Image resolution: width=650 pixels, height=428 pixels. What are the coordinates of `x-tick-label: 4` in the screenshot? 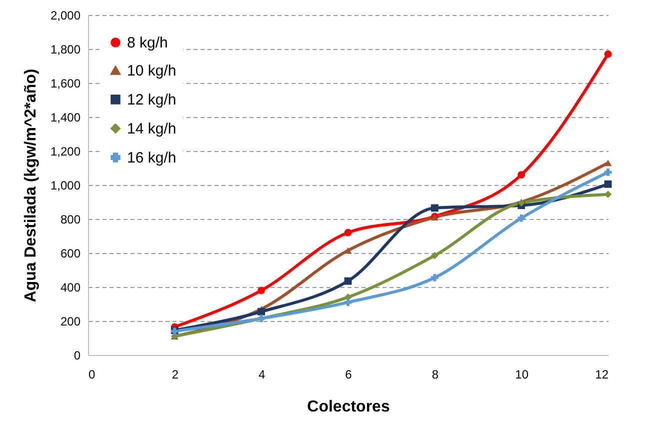 It's located at (262, 375).